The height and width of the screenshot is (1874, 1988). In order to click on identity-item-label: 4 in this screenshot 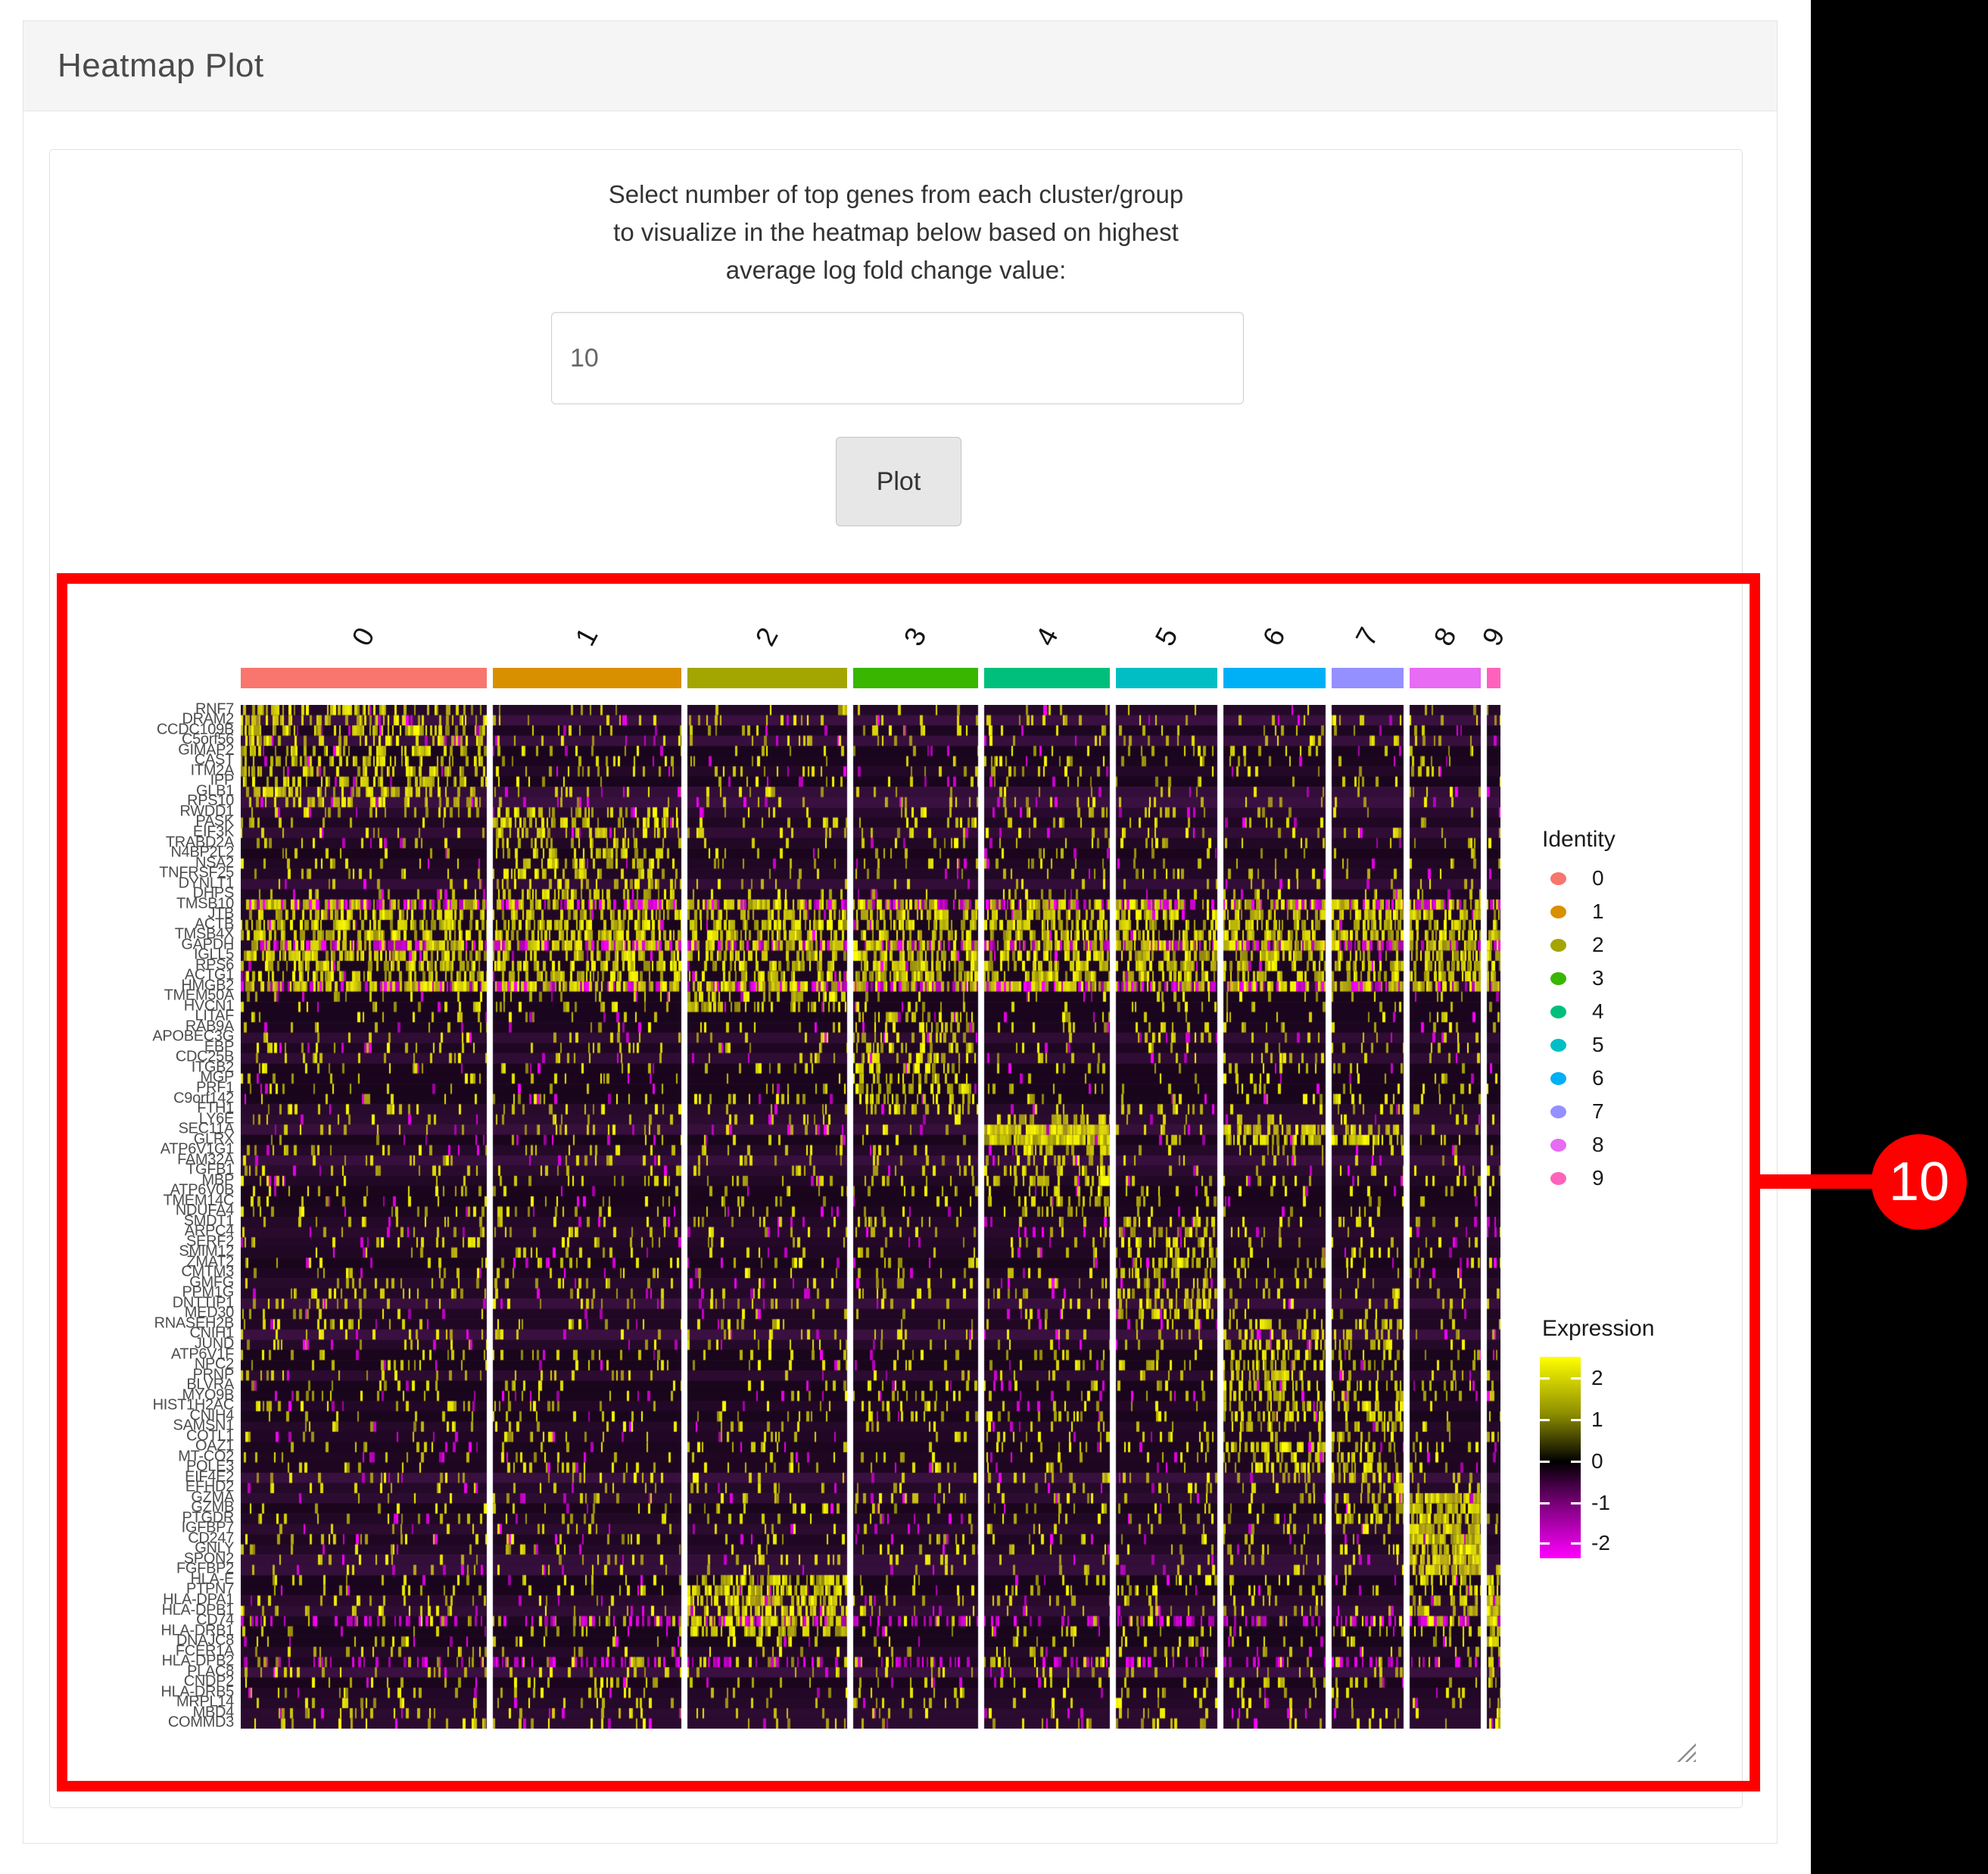, I will do `click(1598, 1011)`.